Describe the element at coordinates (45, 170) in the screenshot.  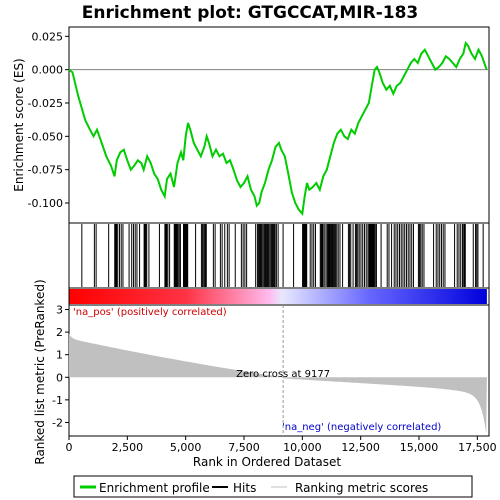
I see `es-tick-label: -0.075` at that location.